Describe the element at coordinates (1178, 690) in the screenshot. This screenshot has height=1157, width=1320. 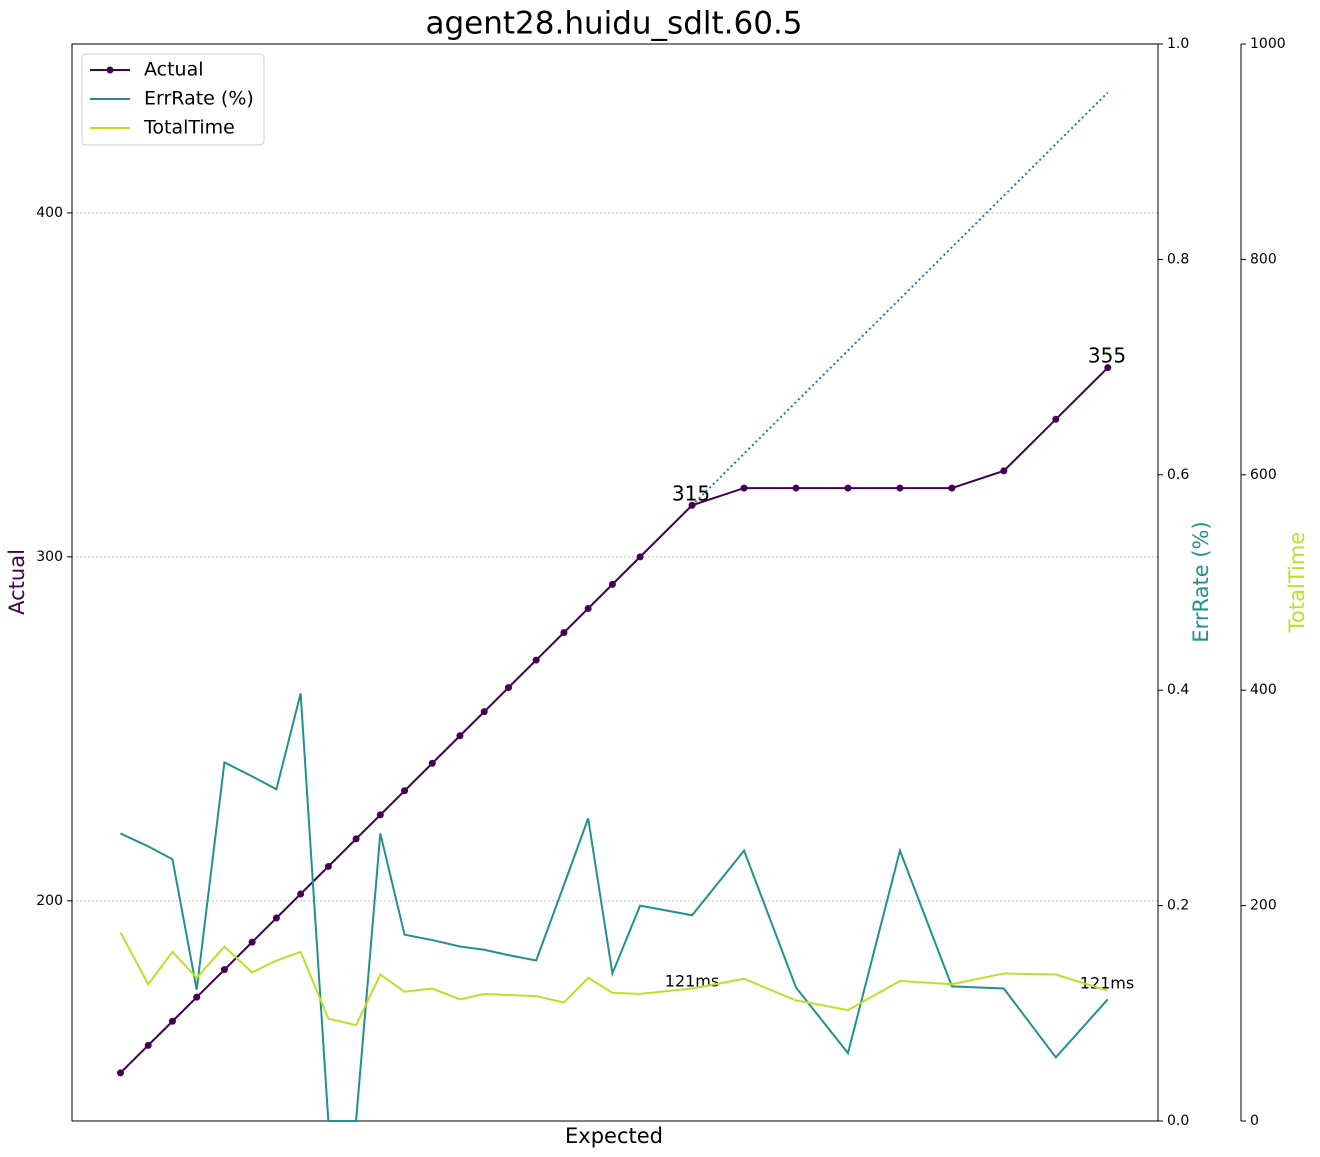
I see `y2-tick-label: 0.4` at that location.